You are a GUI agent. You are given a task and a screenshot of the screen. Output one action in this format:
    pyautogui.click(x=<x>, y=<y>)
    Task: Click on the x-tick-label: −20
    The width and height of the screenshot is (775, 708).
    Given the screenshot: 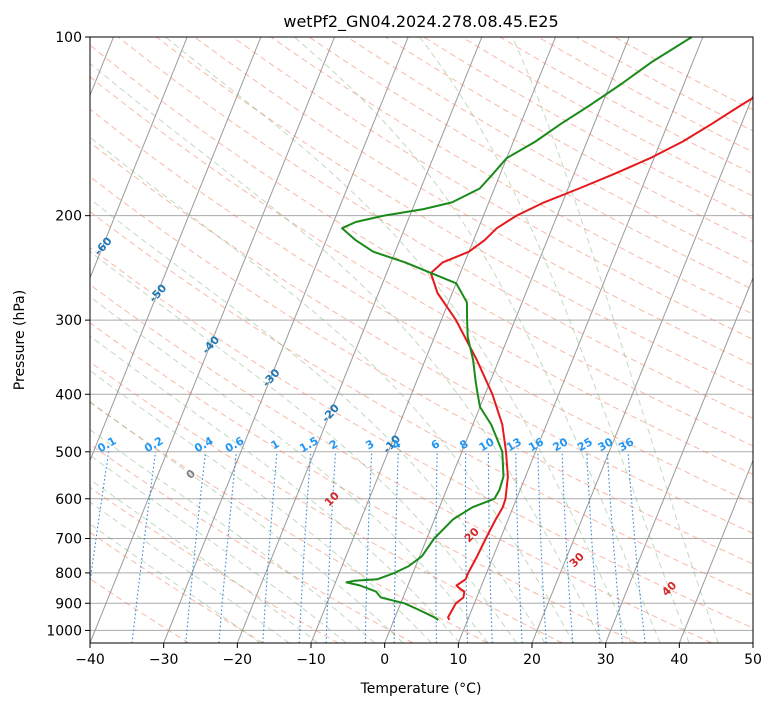 What is the action you would take?
    pyautogui.click(x=238, y=660)
    